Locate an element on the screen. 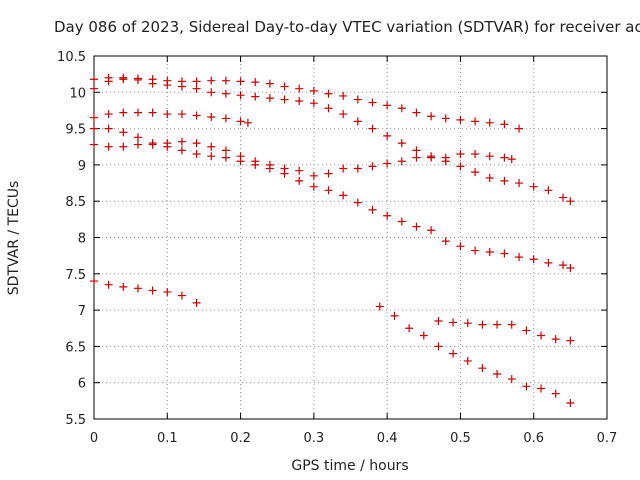 This screenshot has width=640, height=480. x-tick-label: 0.1 is located at coordinates (167, 438).